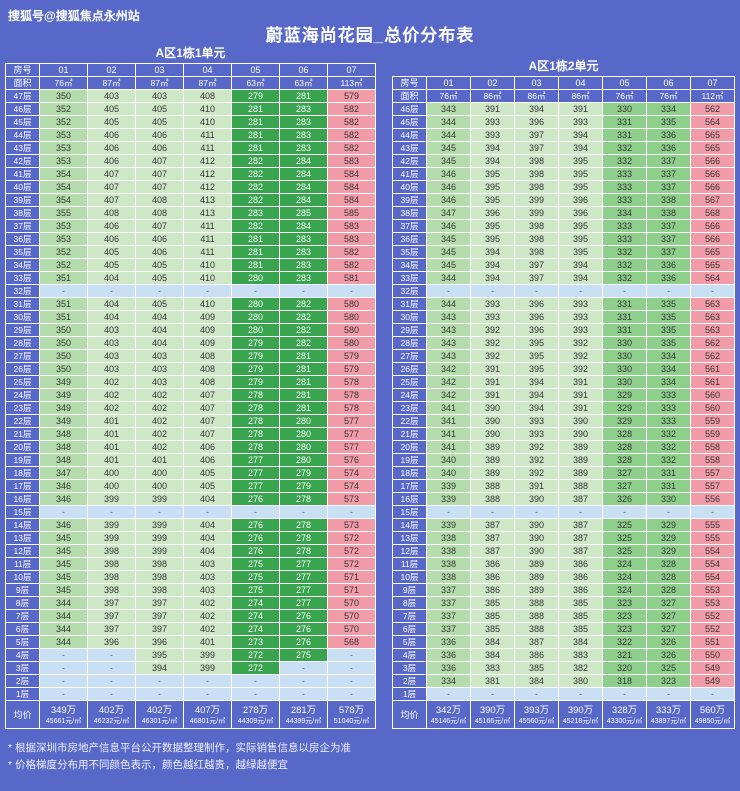 This screenshot has height=791, width=740. Describe the element at coordinates (22, 603) in the screenshot. I see `floor-label: 8层` at that location.